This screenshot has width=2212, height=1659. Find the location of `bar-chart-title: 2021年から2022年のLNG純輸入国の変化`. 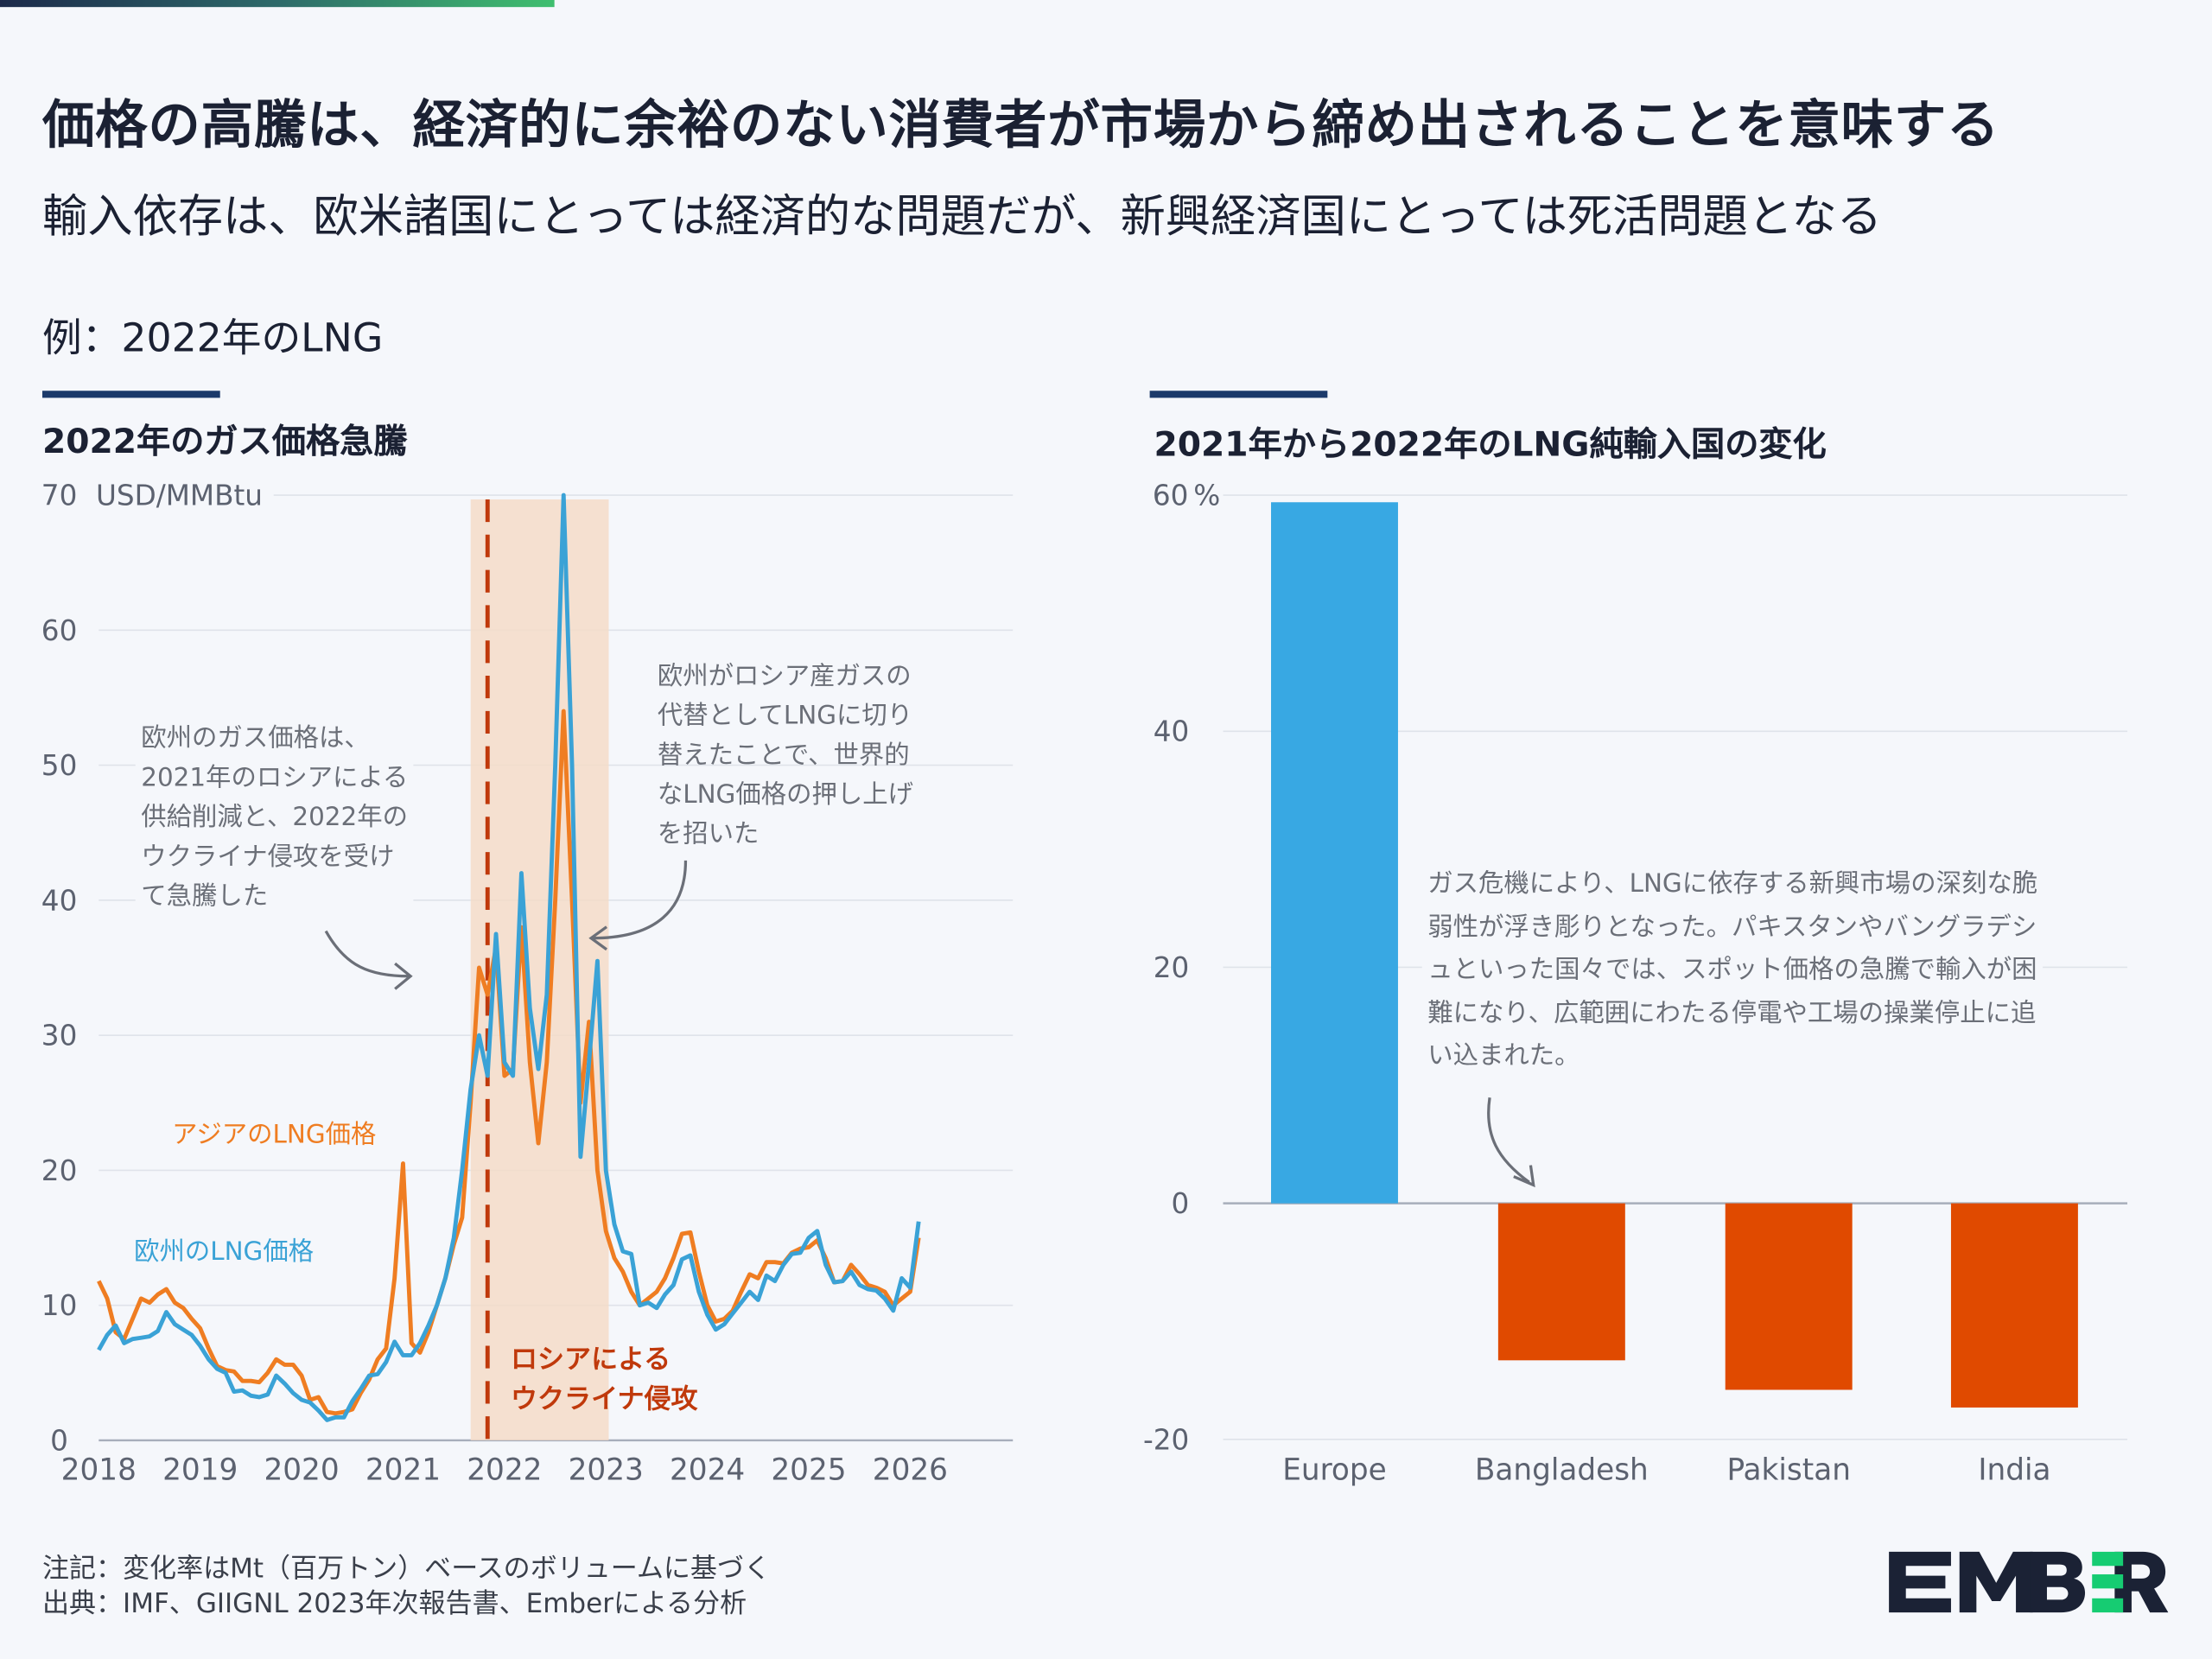

bar-chart-title: 2021年から2022年のLNG純輸入国の変化 is located at coordinates (1490, 444).